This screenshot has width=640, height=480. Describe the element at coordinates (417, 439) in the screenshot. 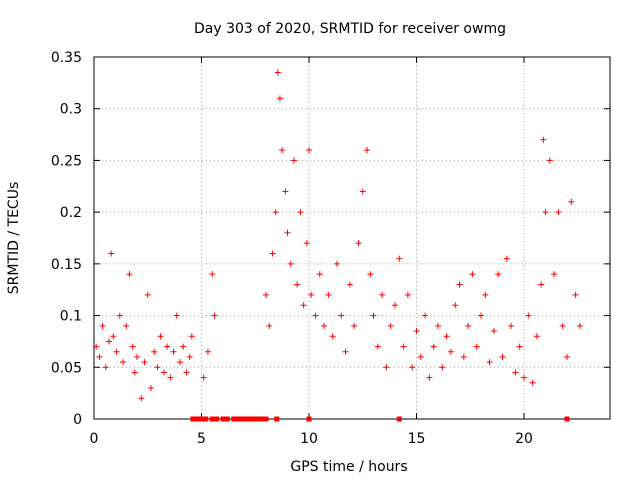

I see `x-tick-label: 15` at that location.